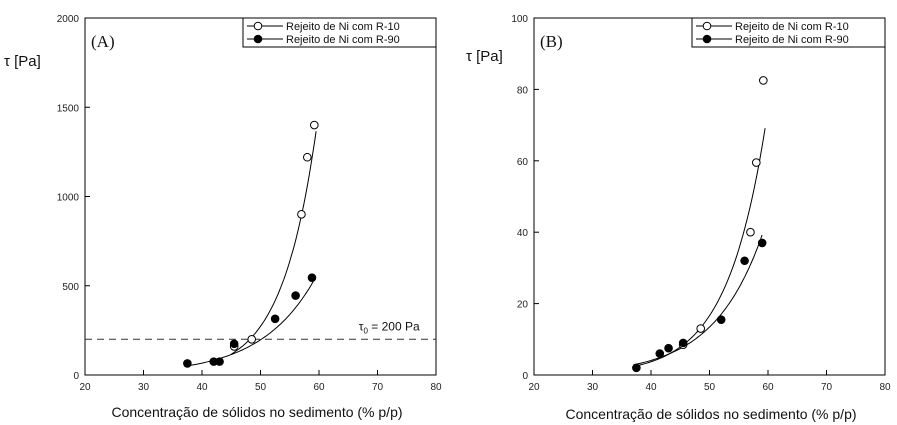 The image size is (897, 425). Describe the element at coordinates (523, 162) in the screenshot. I see `y-tick-label: 60` at that location.